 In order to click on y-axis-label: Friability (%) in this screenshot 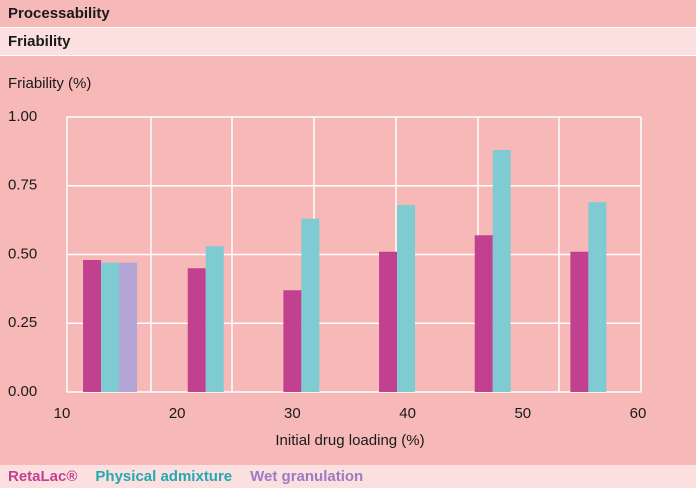, I will do `click(49, 83)`.